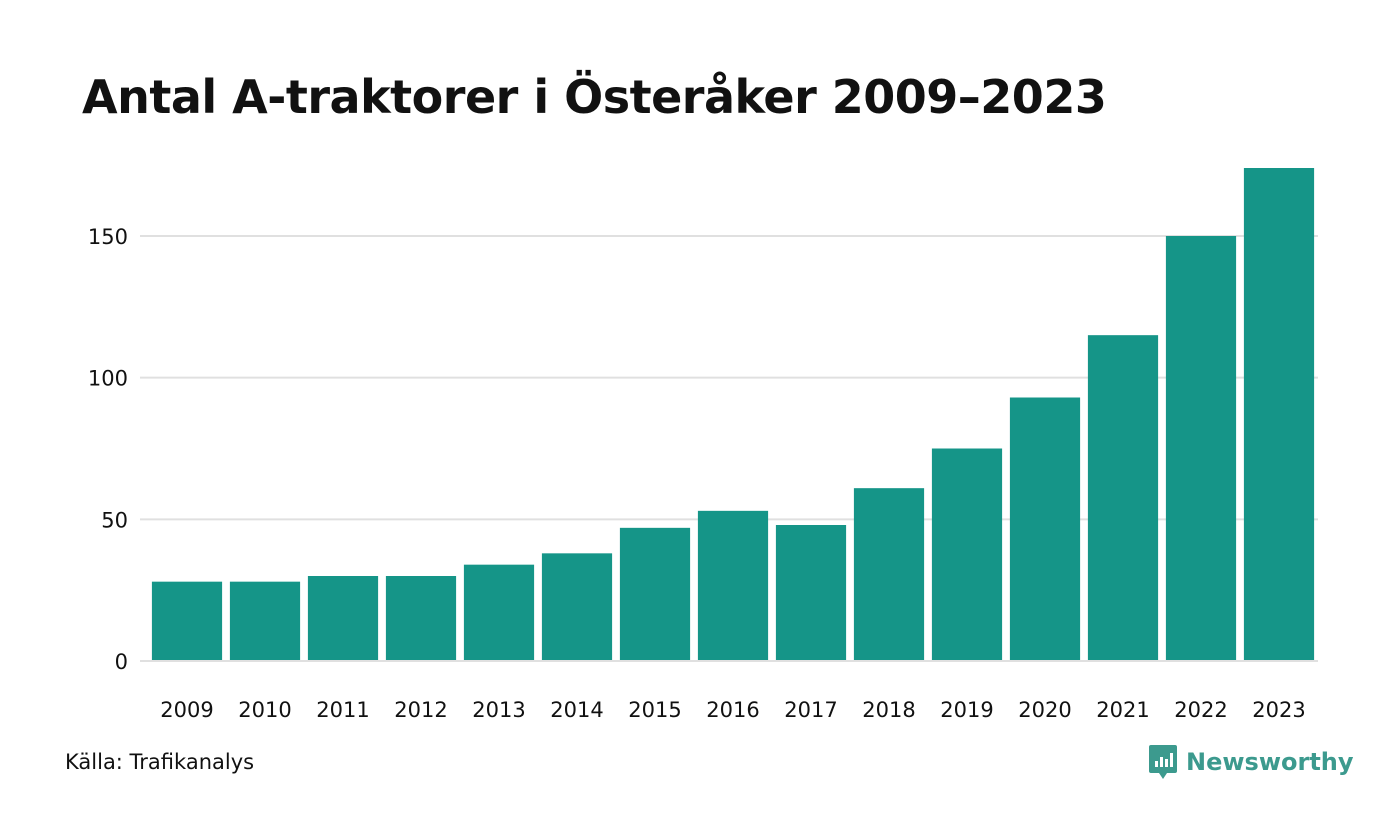 This screenshot has height=840, width=1400. What do you see at coordinates (121, 662) in the screenshot?
I see `y-tick-label: 0` at bounding box center [121, 662].